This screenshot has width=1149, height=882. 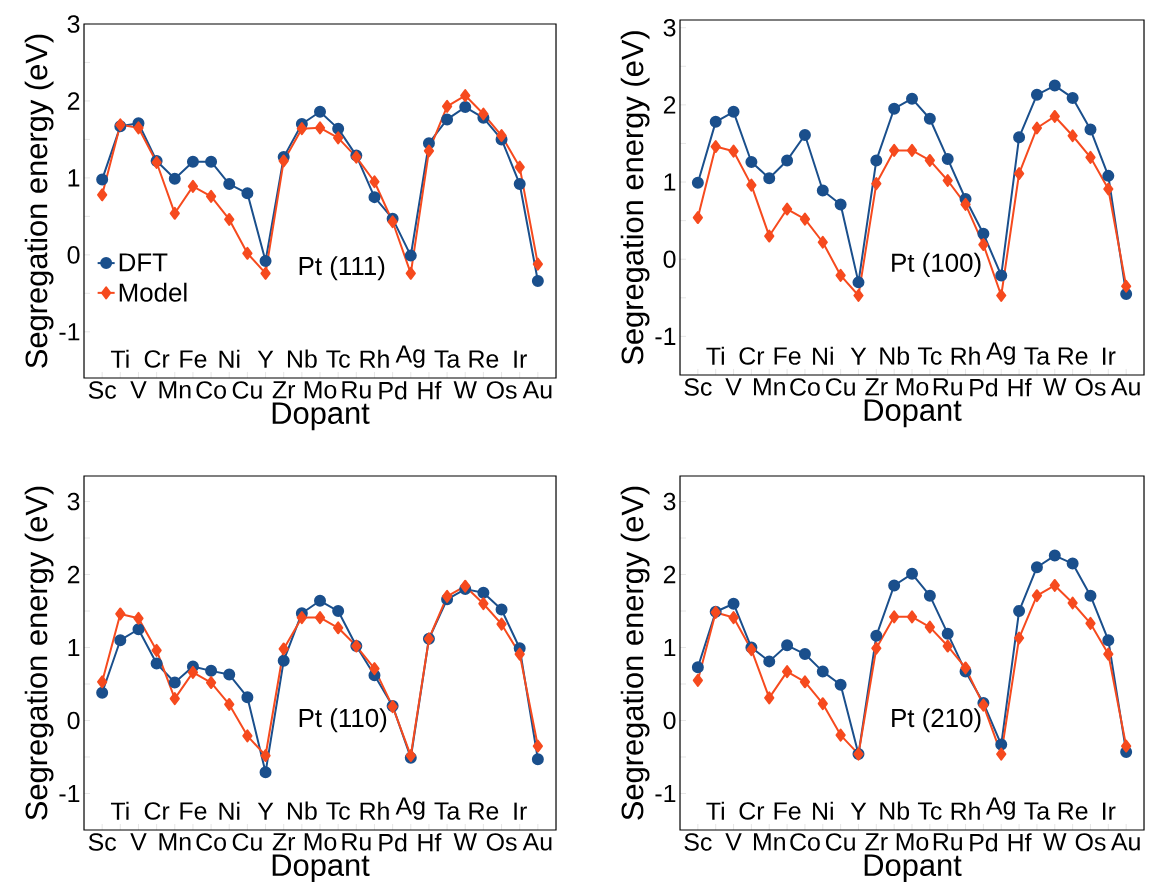 I want to click on annotation: Pt (100), so click(x=936, y=264).